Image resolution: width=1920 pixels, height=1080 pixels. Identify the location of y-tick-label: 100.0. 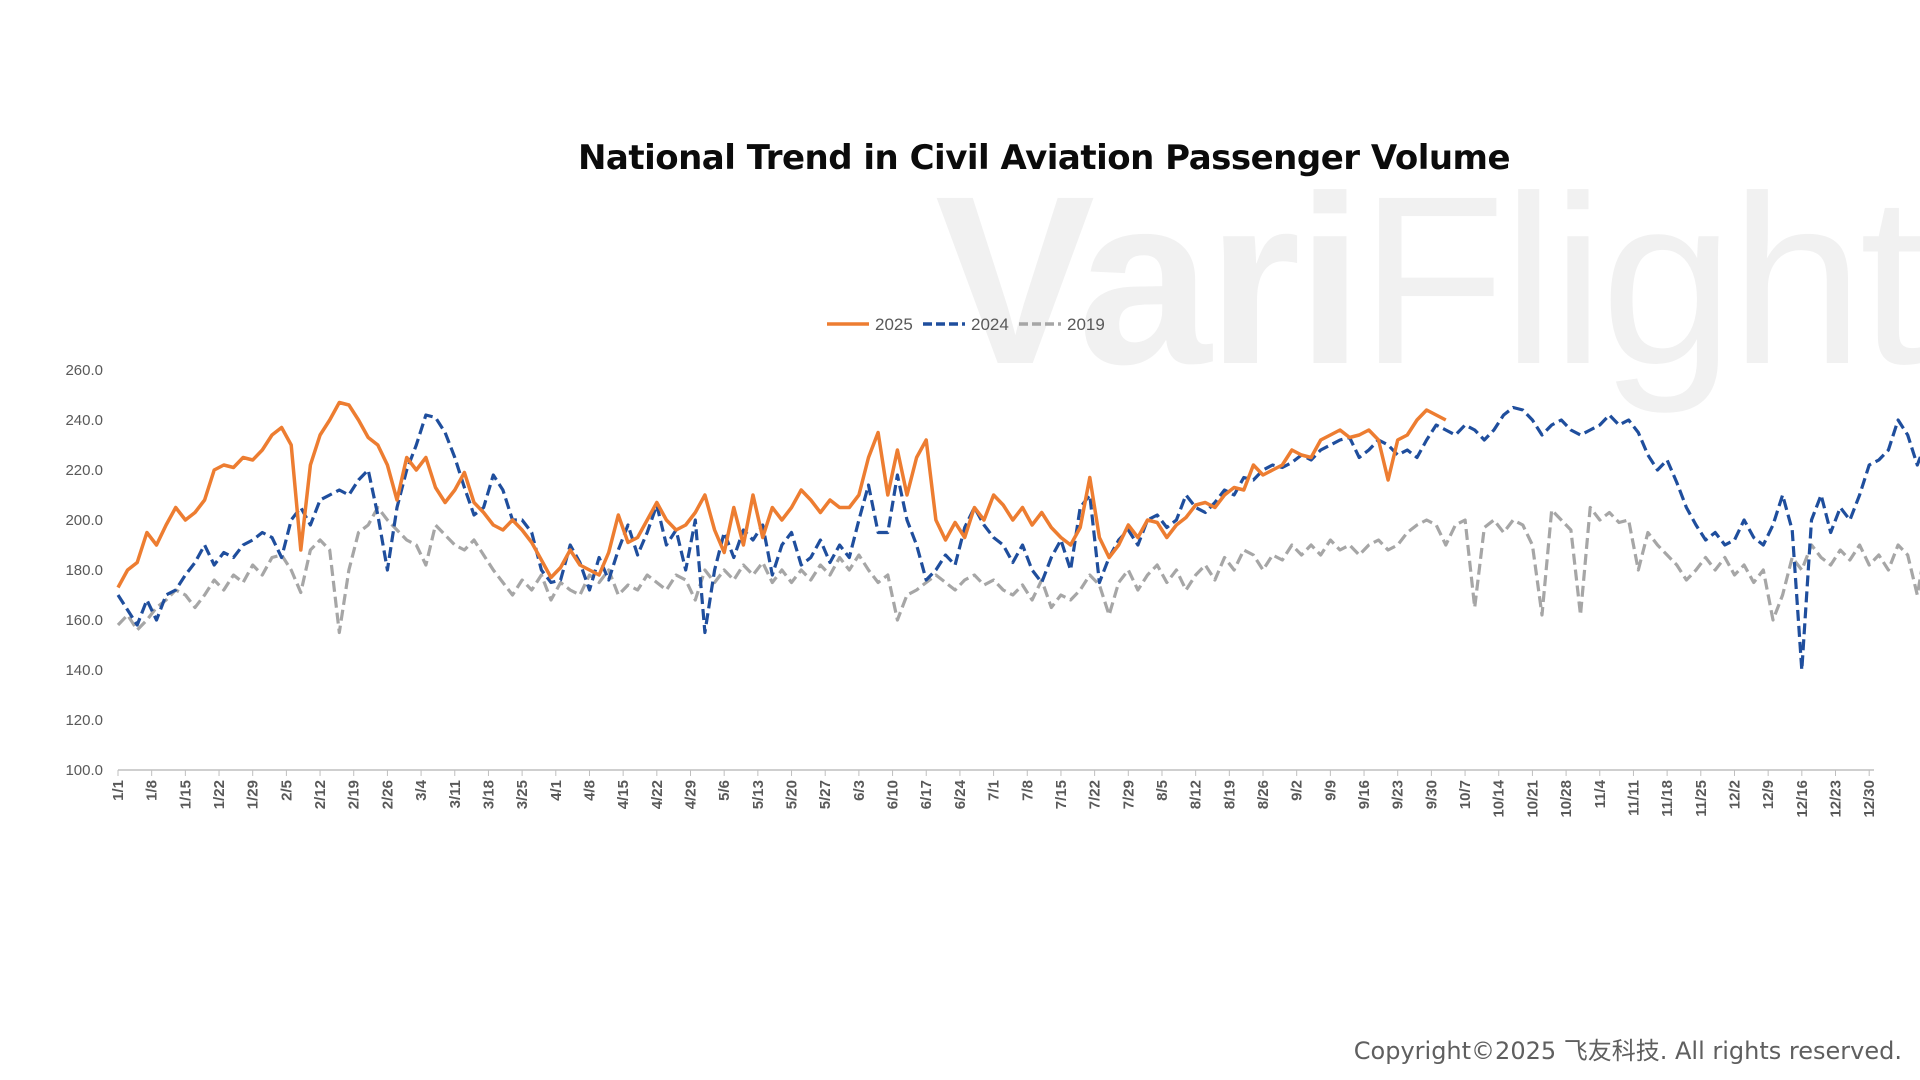
(84, 770).